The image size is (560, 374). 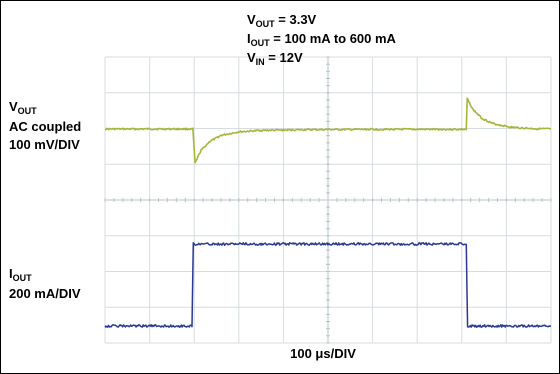 What do you see at coordinates (45, 126) in the screenshot?
I see `vout-coupling-label: AC coupled` at bounding box center [45, 126].